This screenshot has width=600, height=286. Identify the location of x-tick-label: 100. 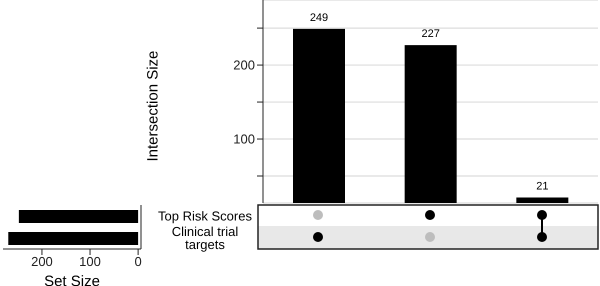
(90, 262).